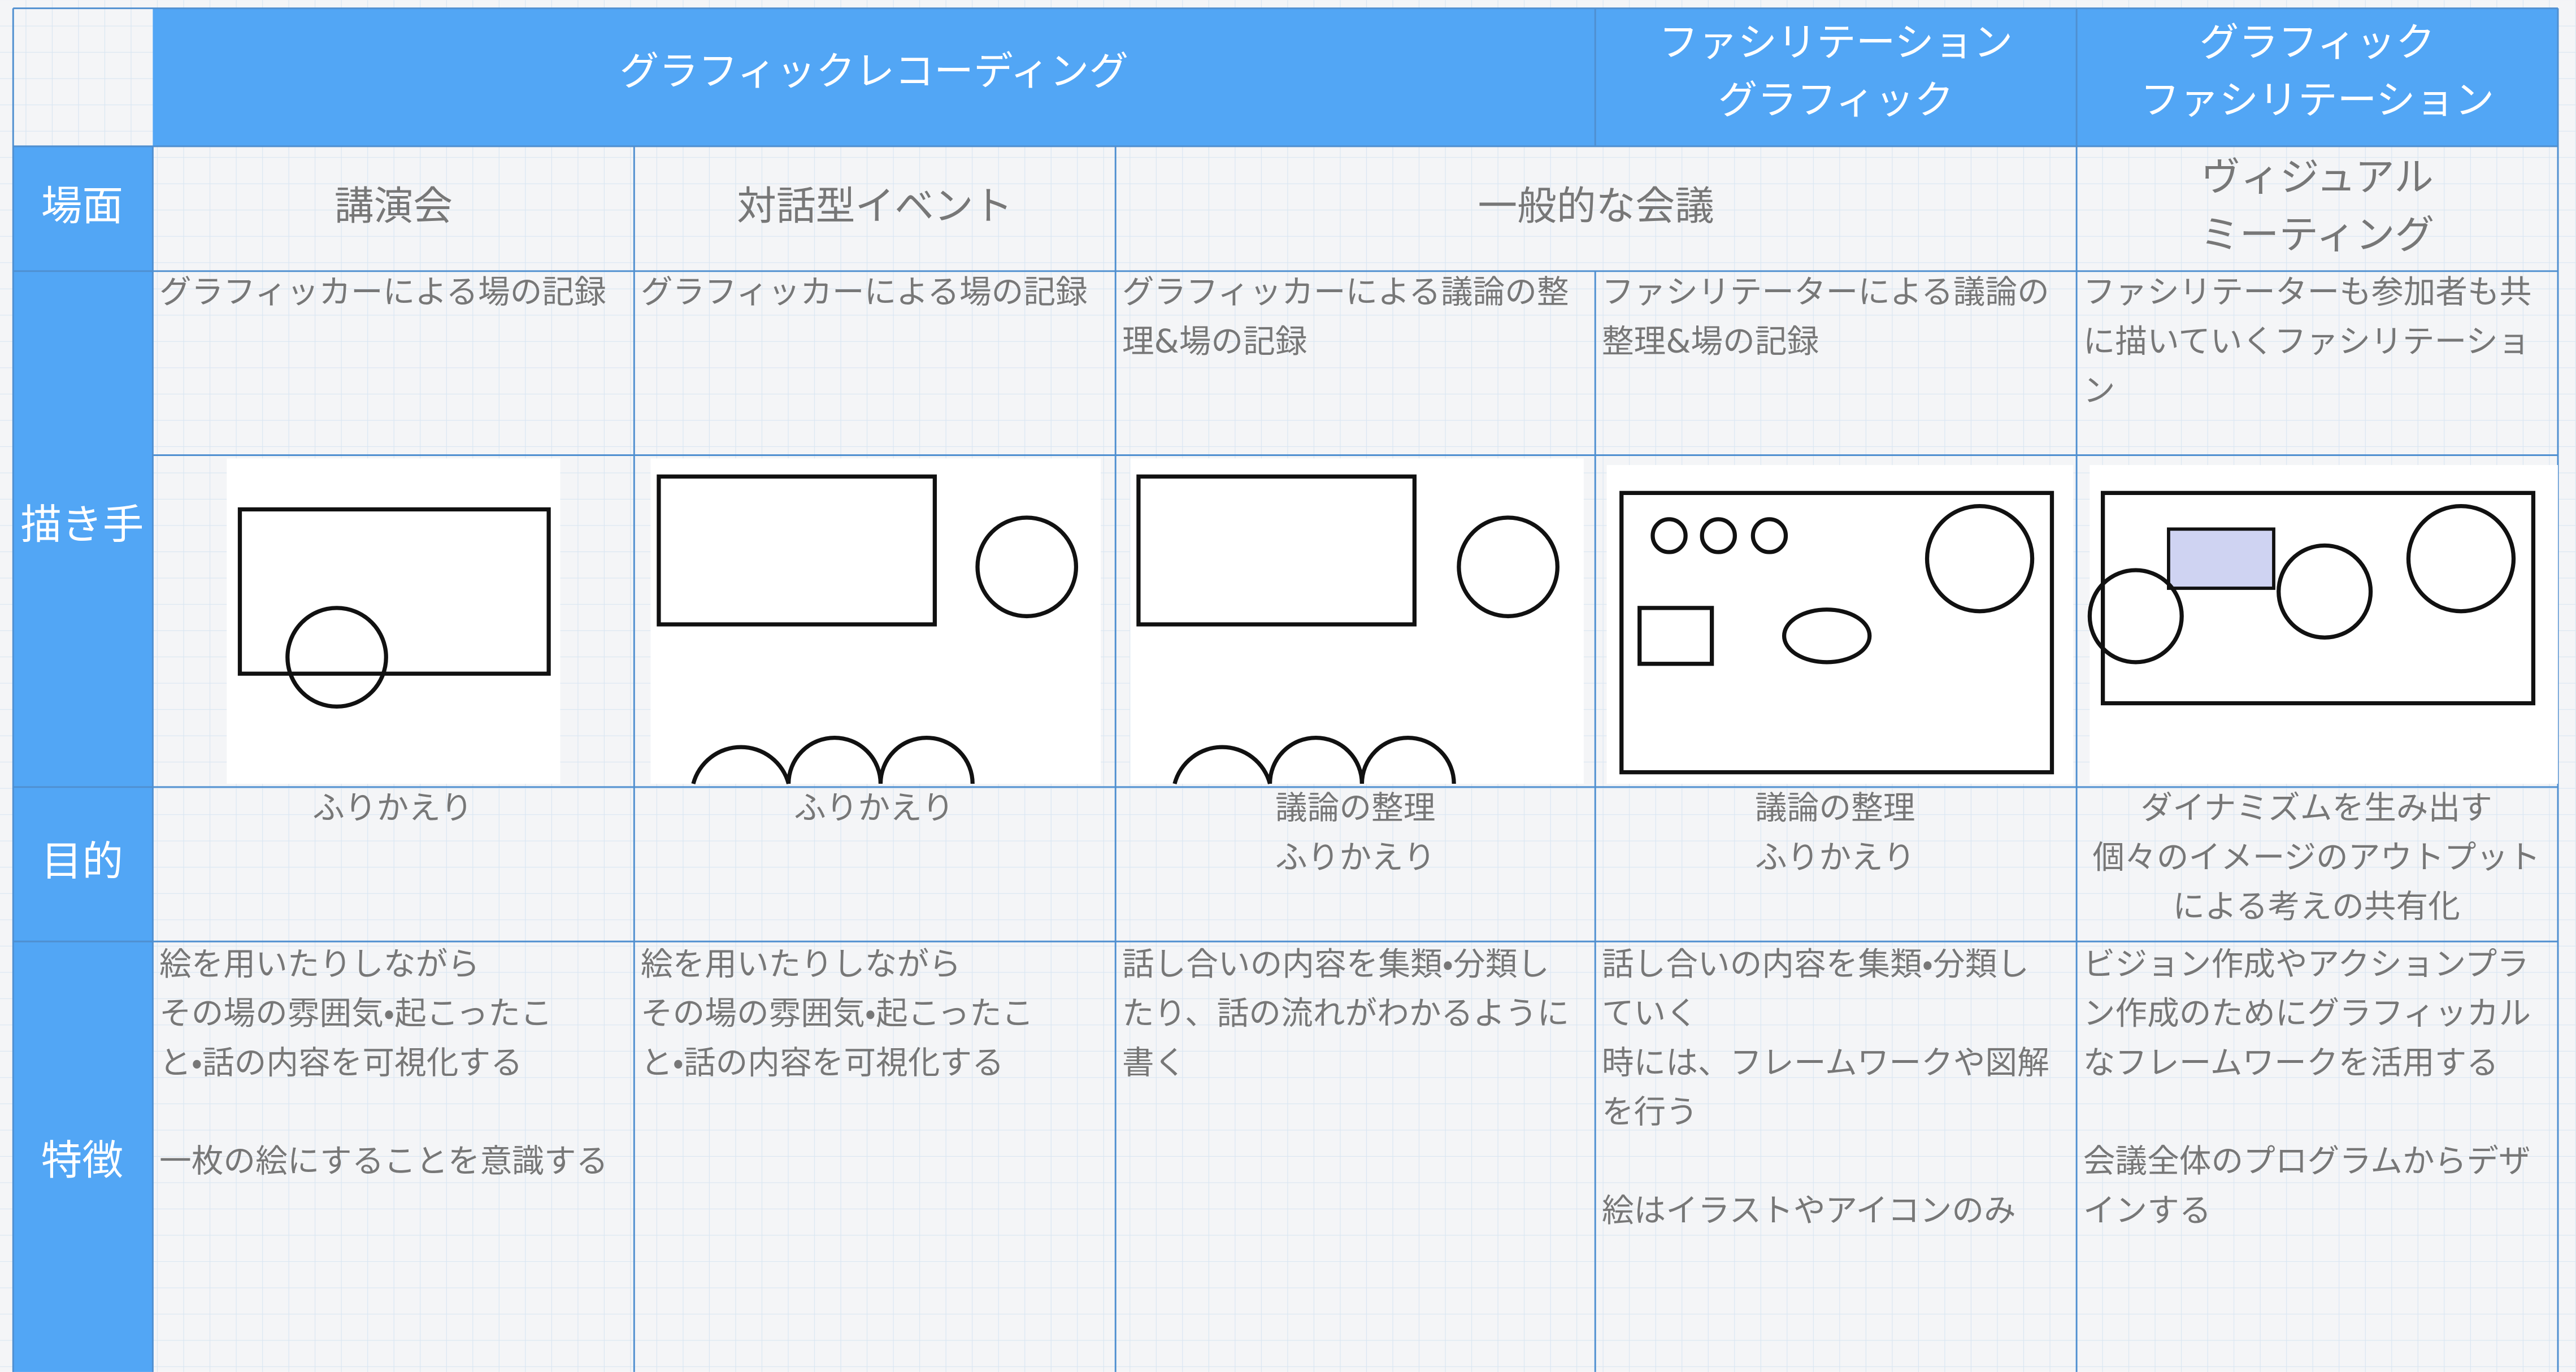 This screenshot has height=1372, width=2576. I want to click on feature-text: 時には、フレームワークや図解, so click(1825, 1063).